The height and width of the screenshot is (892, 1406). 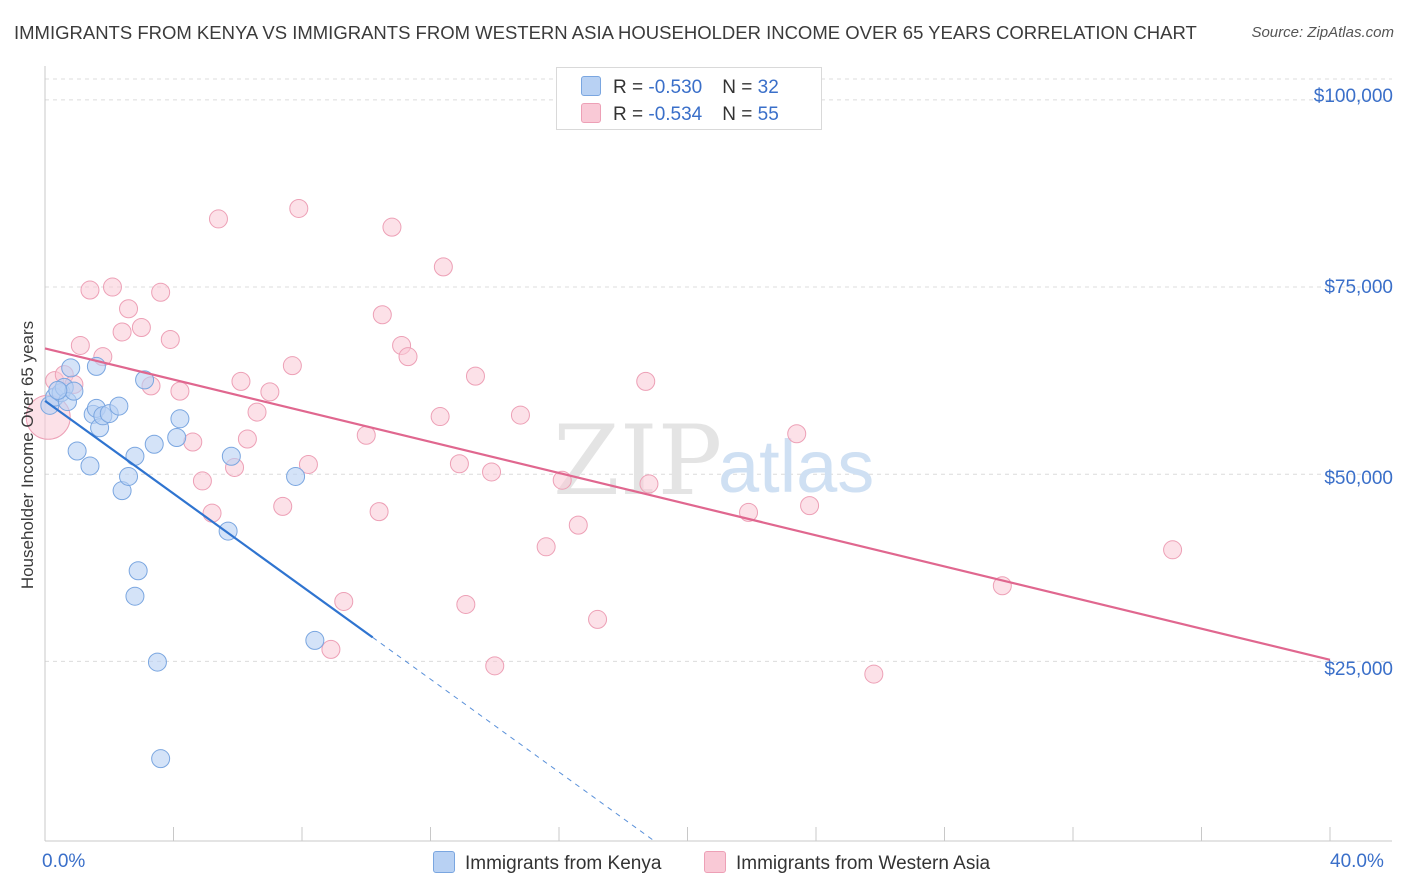 What do you see at coordinates (713, 461) in the screenshot?
I see `watermark: ZIP atlas` at bounding box center [713, 461].